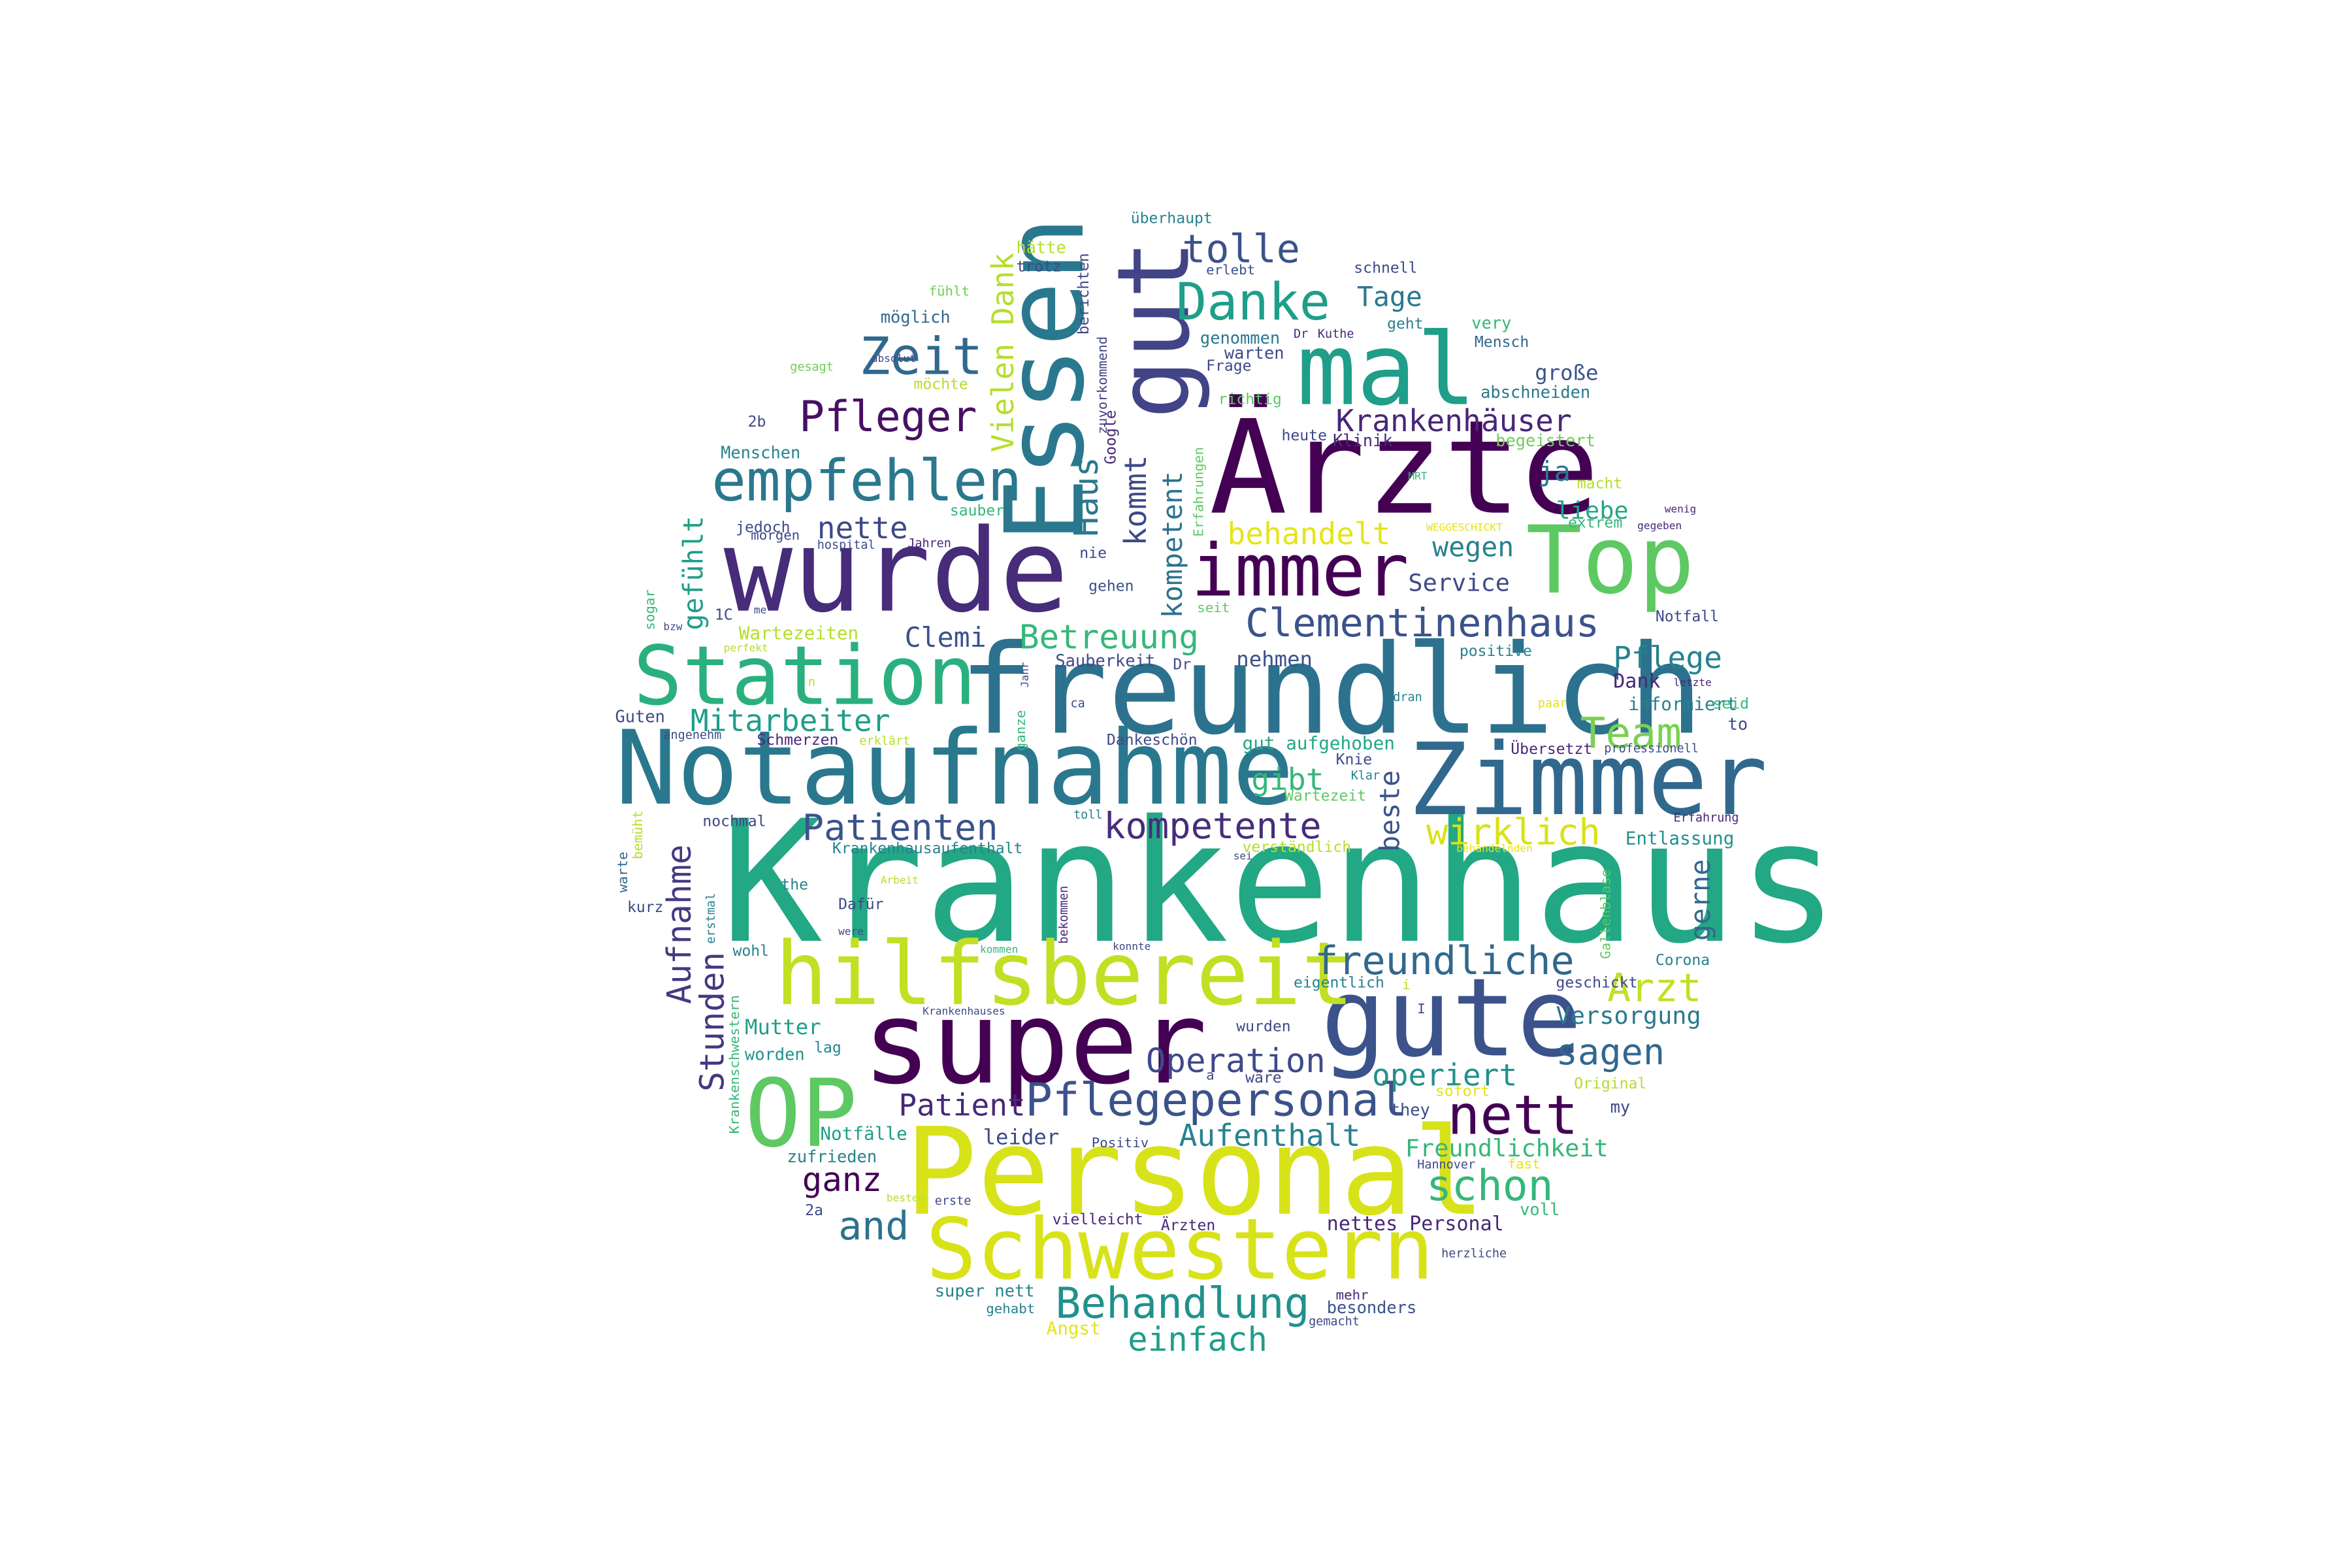  What do you see at coordinates (1680, 838) in the screenshot?
I see `word-entlassung-74: Entlassung` at bounding box center [1680, 838].